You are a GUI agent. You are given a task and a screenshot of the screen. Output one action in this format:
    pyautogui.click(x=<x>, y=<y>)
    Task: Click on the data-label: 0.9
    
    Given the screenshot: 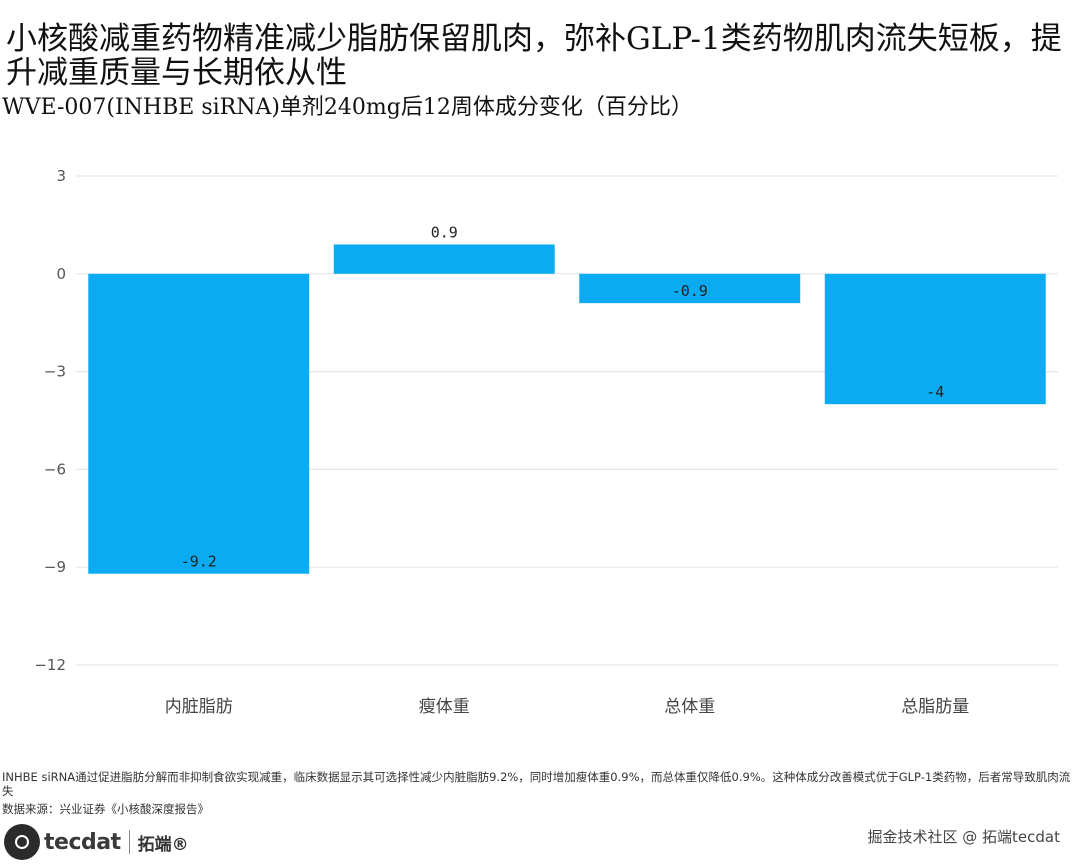 What is the action you would take?
    pyautogui.click(x=444, y=232)
    